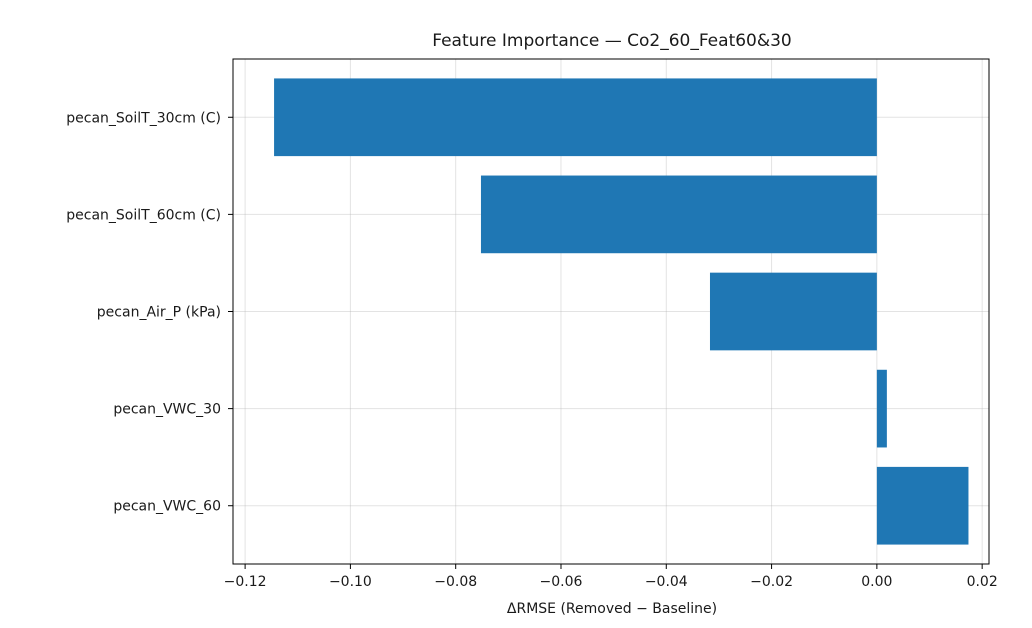 This screenshot has width=1032, height=628. I want to click on chart-title: Feature Importance — Co2_60_Feat60&30, so click(612, 41).